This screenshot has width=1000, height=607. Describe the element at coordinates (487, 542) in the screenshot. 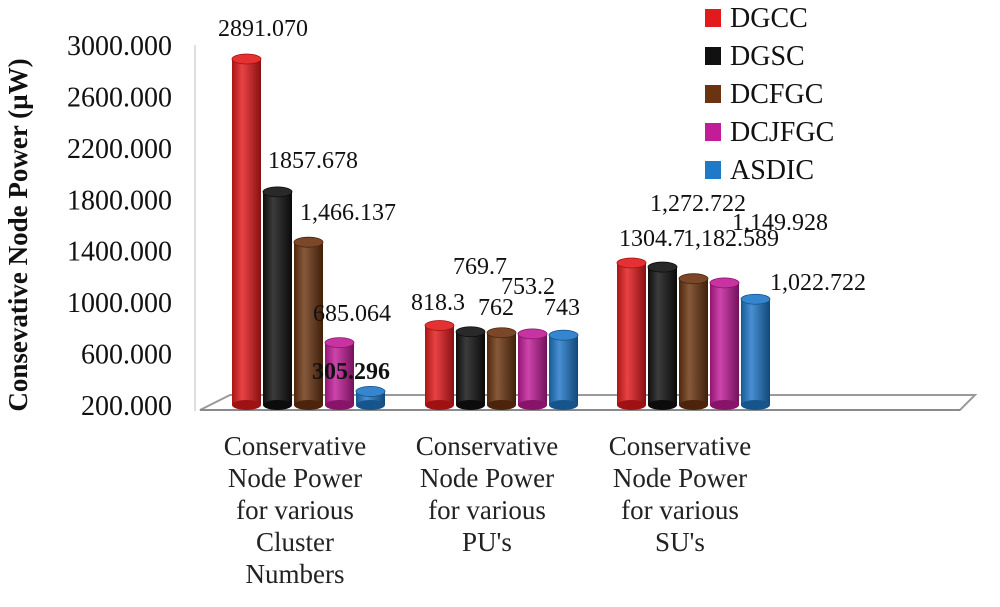

I see `x-category-label: PU's` at that location.